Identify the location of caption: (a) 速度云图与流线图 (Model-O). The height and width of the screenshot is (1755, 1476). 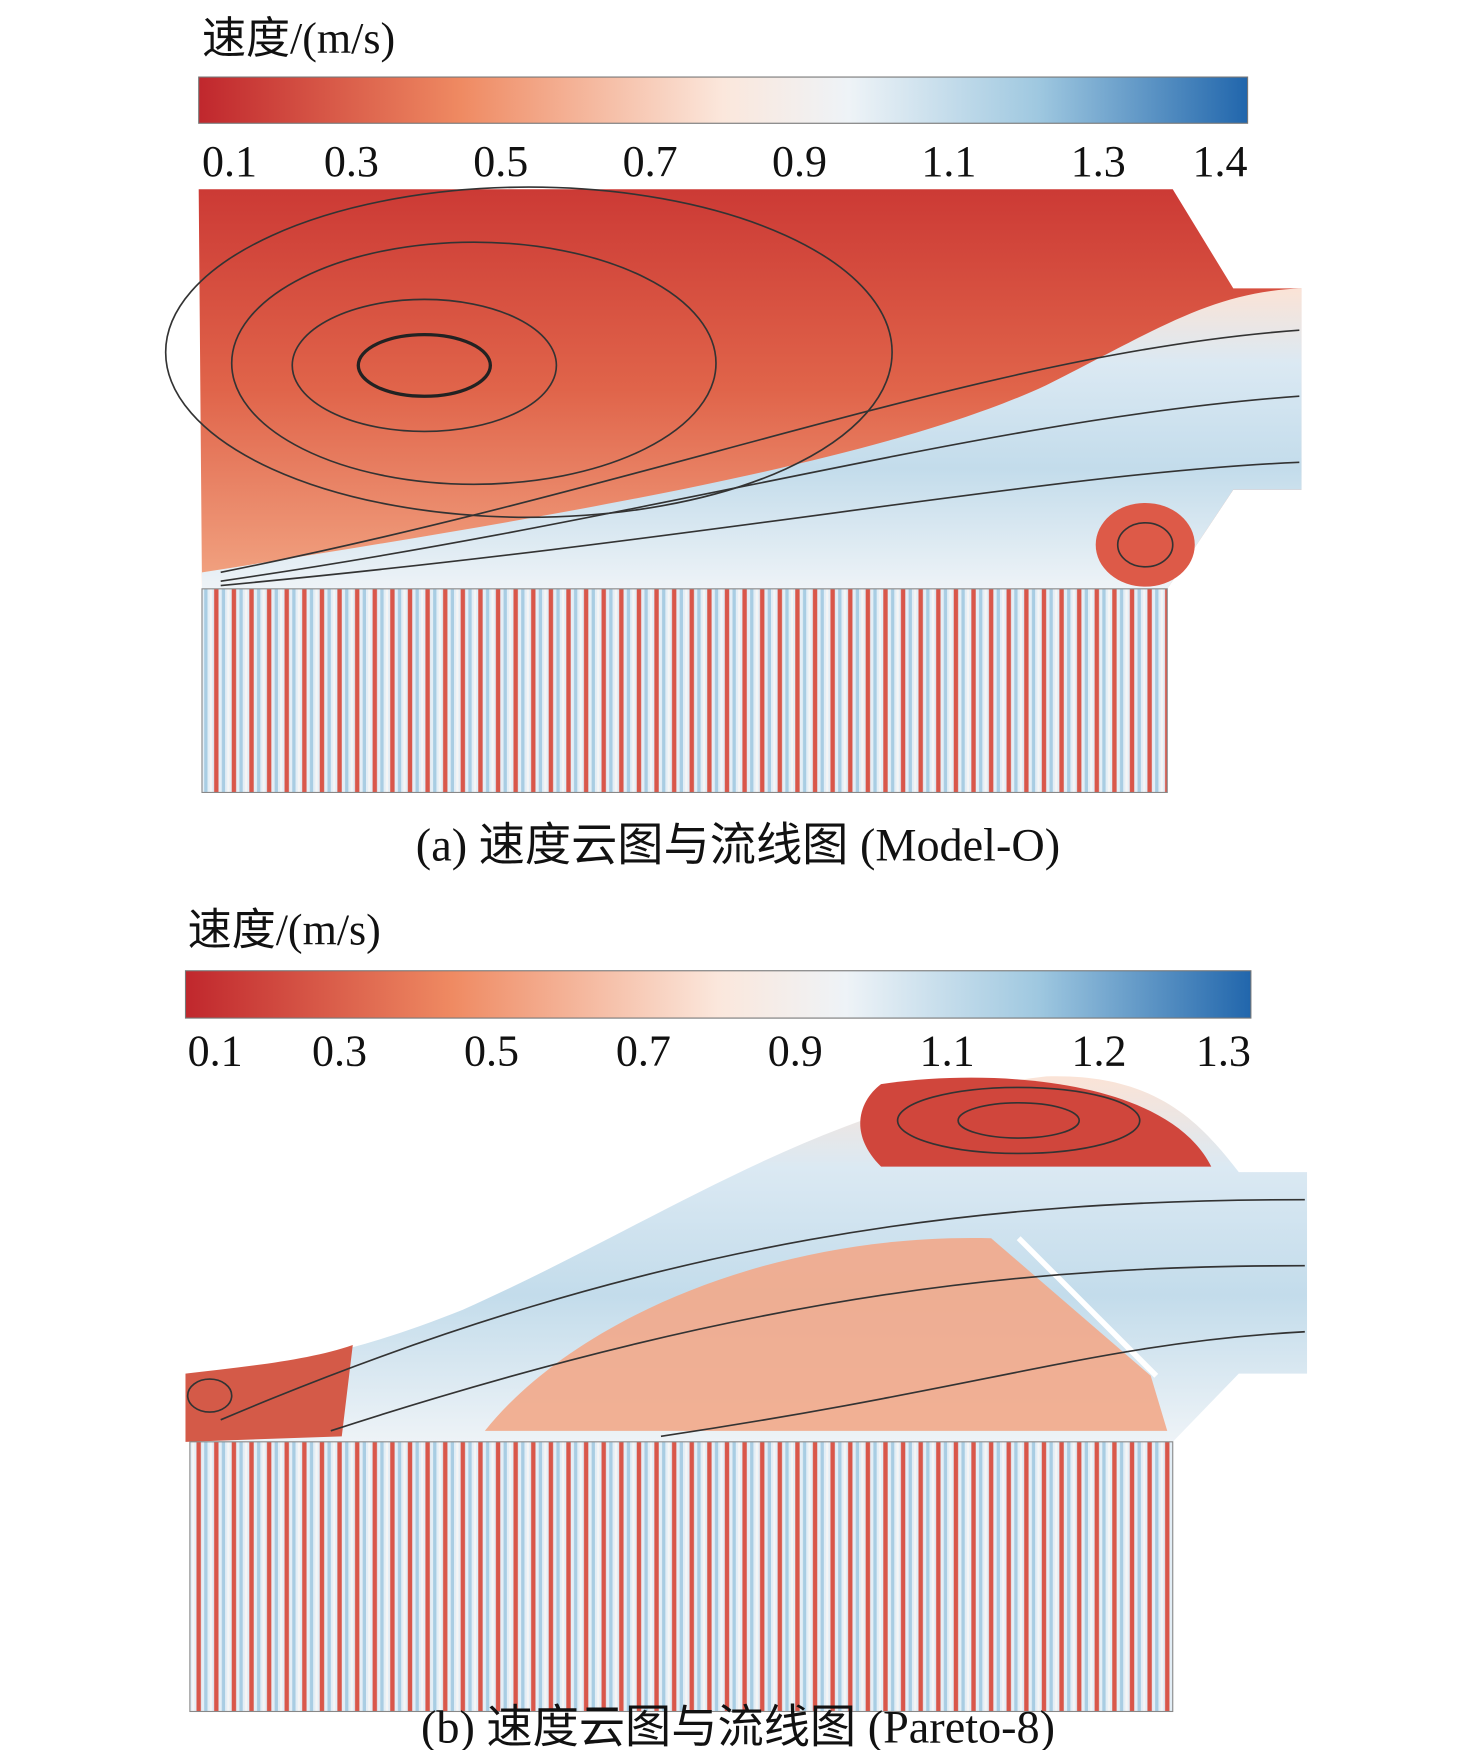
(738, 845).